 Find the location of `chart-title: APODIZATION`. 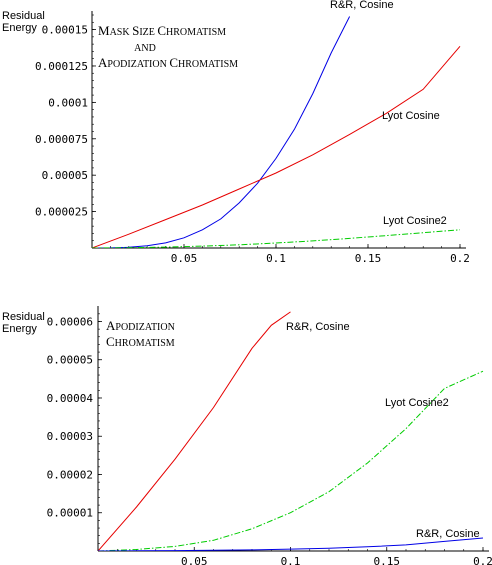

chart-title: APODIZATION is located at coordinates (140, 325).